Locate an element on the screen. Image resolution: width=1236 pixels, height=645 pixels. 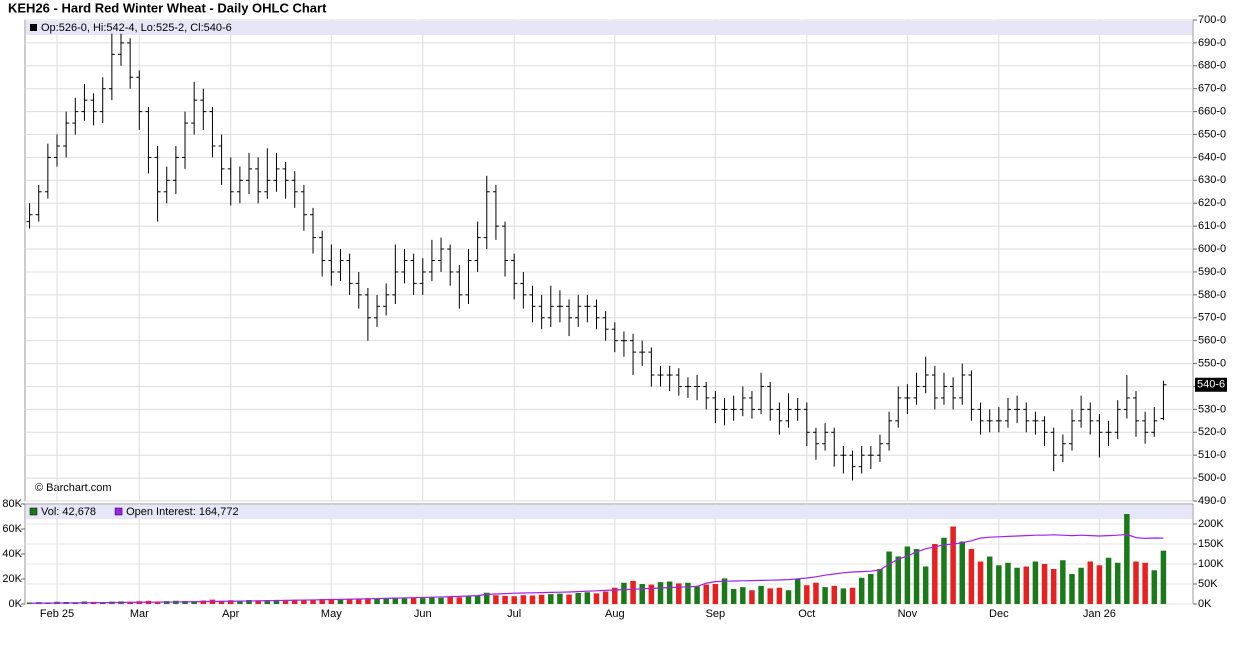
y-tick-label: 510-0 is located at coordinates (1212, 455).